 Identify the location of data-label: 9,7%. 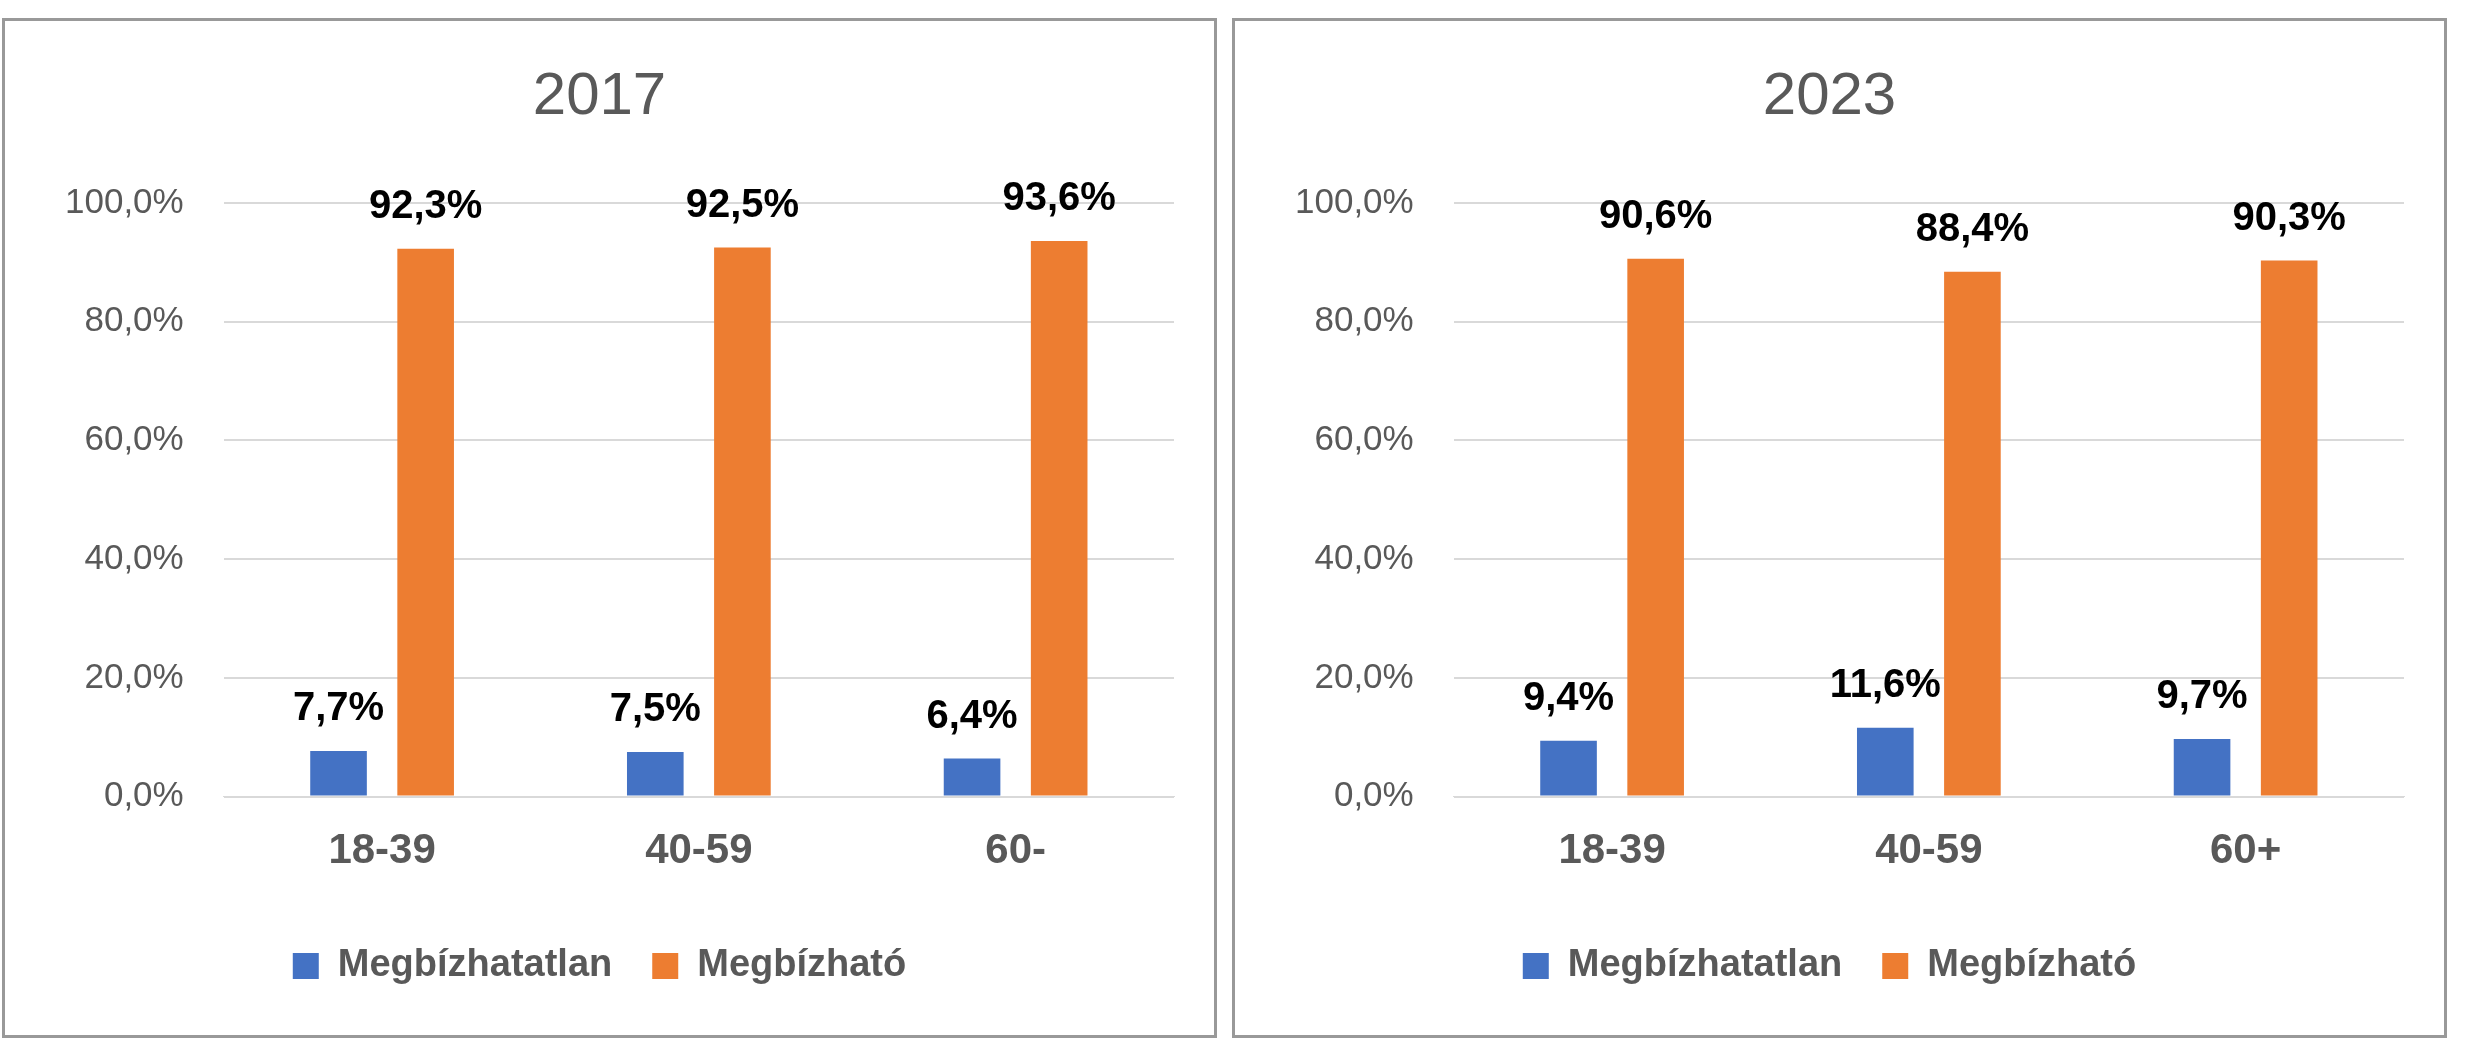
(2202, 694).